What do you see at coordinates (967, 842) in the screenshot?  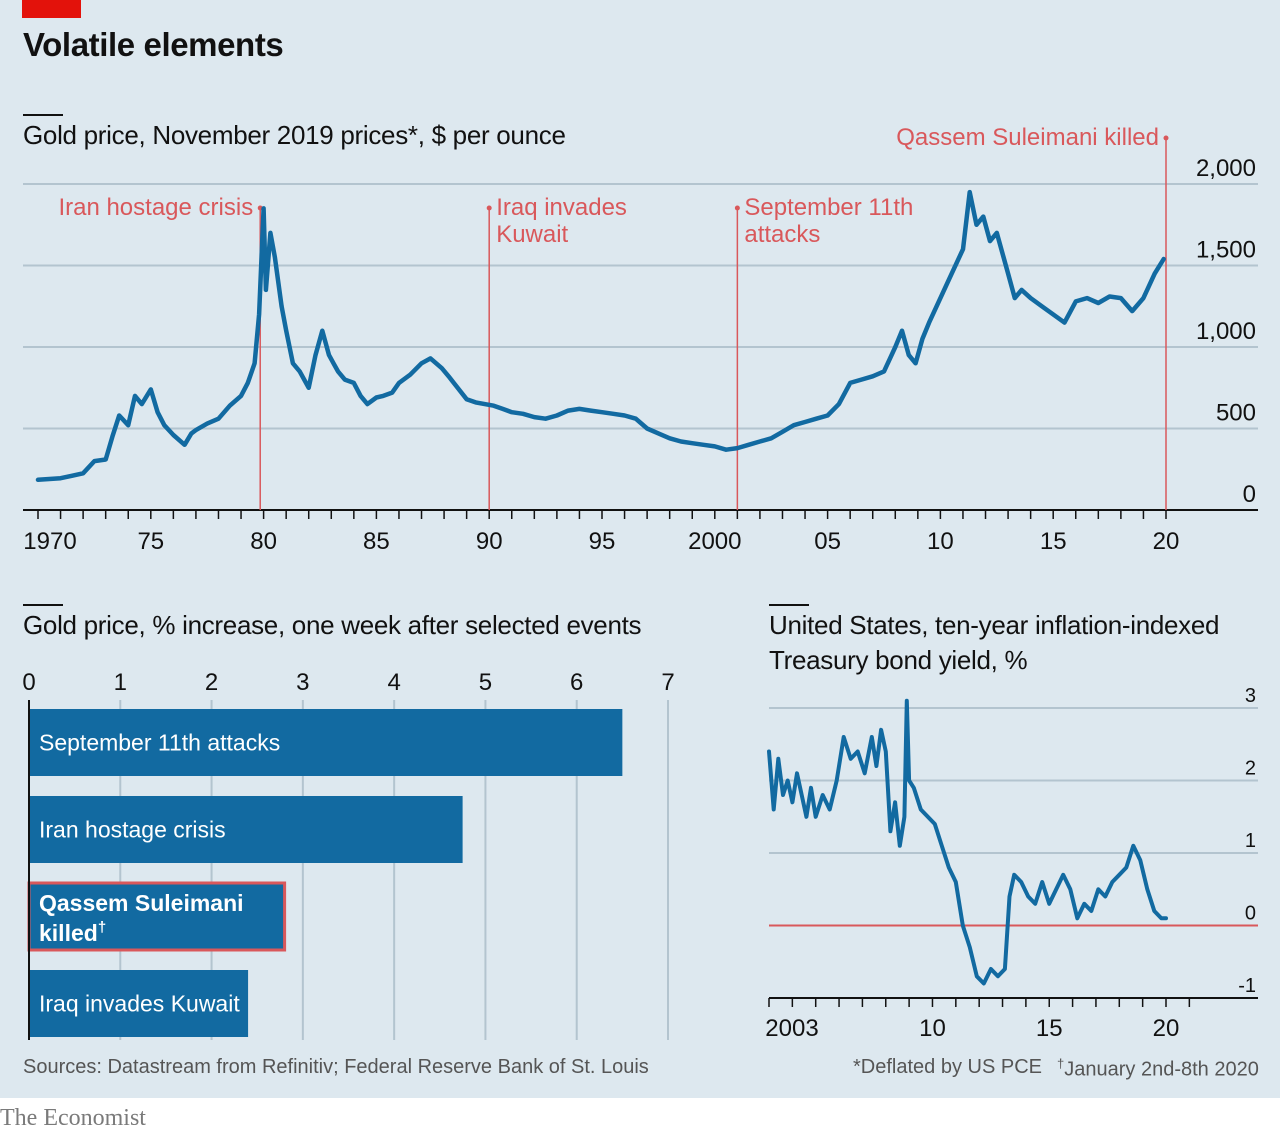 I see `yield-series-line` at bounding box center [967, 842].